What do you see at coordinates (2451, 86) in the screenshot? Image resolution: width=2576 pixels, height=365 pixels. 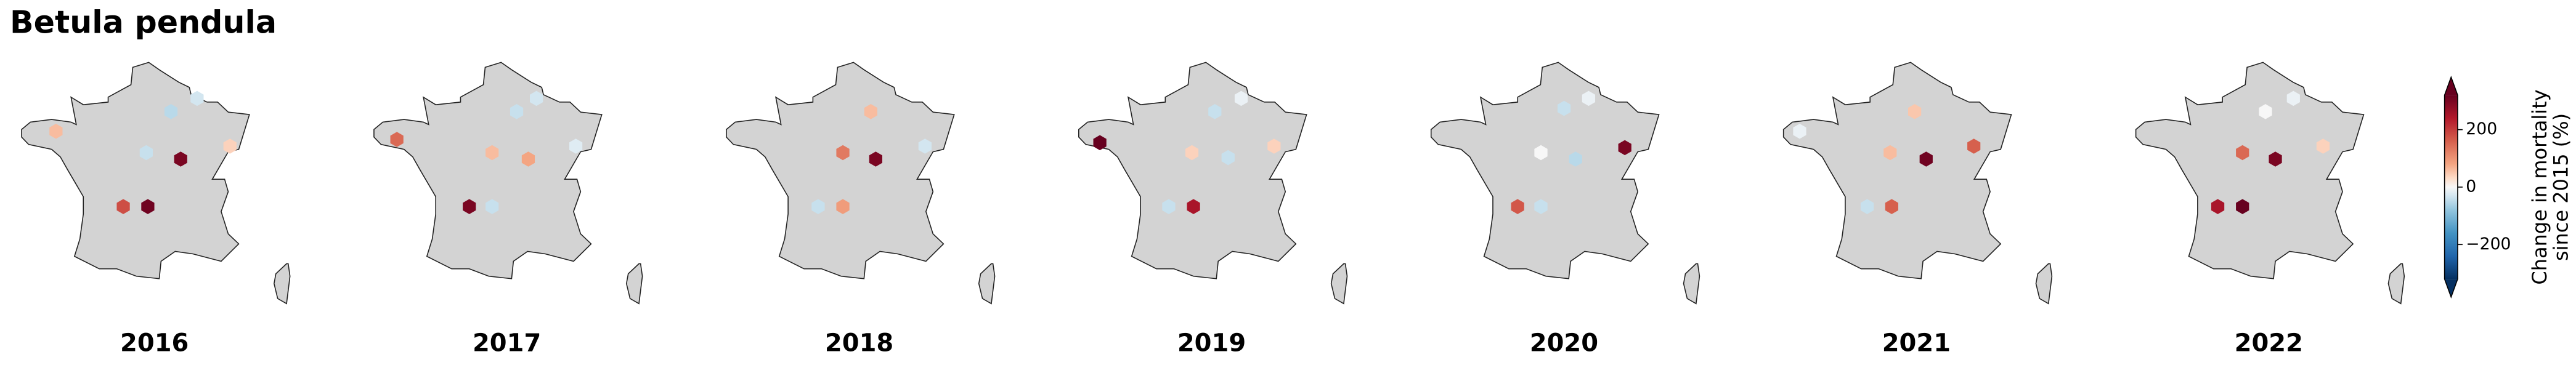 I see `colorbar-extend-max` at bounding box center [2451, 86].